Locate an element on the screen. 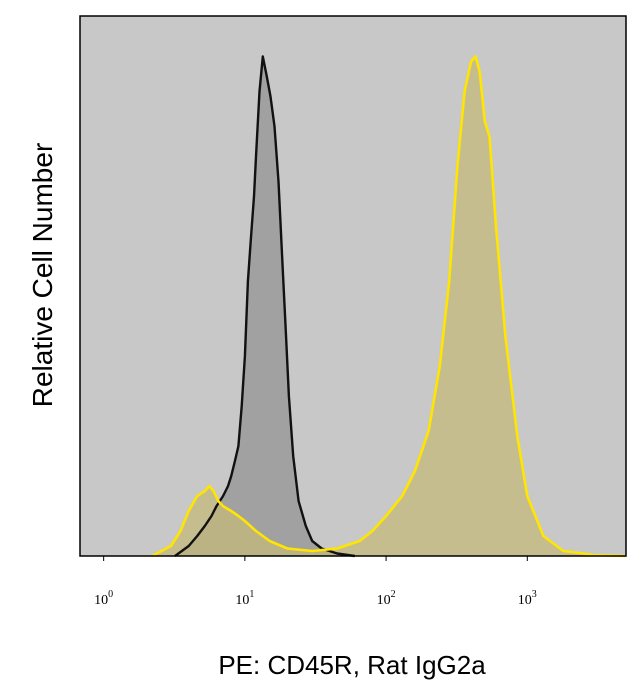 Image resolution: width=640 pixels, height=691 pixels. x-tick-label: 10² is located at coordinates (386, 598).